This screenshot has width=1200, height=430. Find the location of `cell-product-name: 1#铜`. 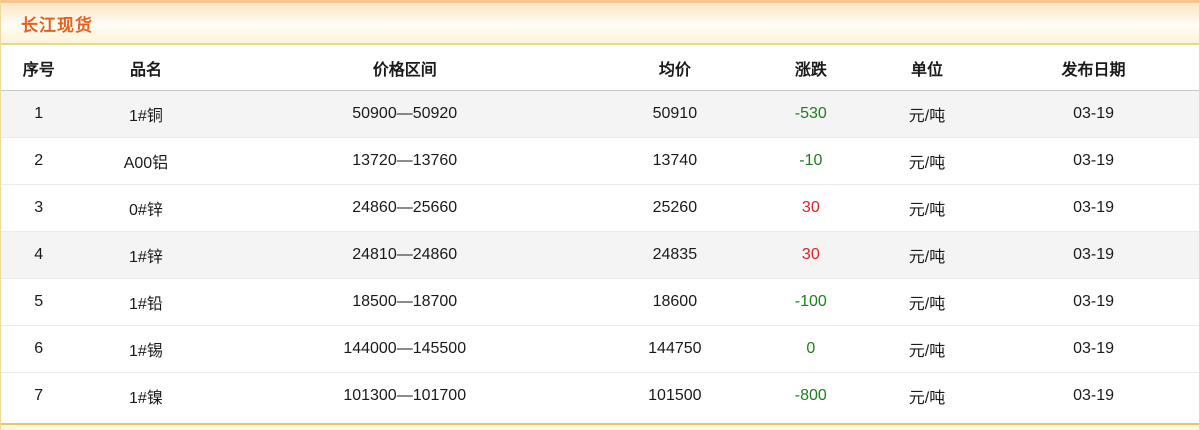

cell-product-name: 1#铜 is located at coordinates (146, 116).